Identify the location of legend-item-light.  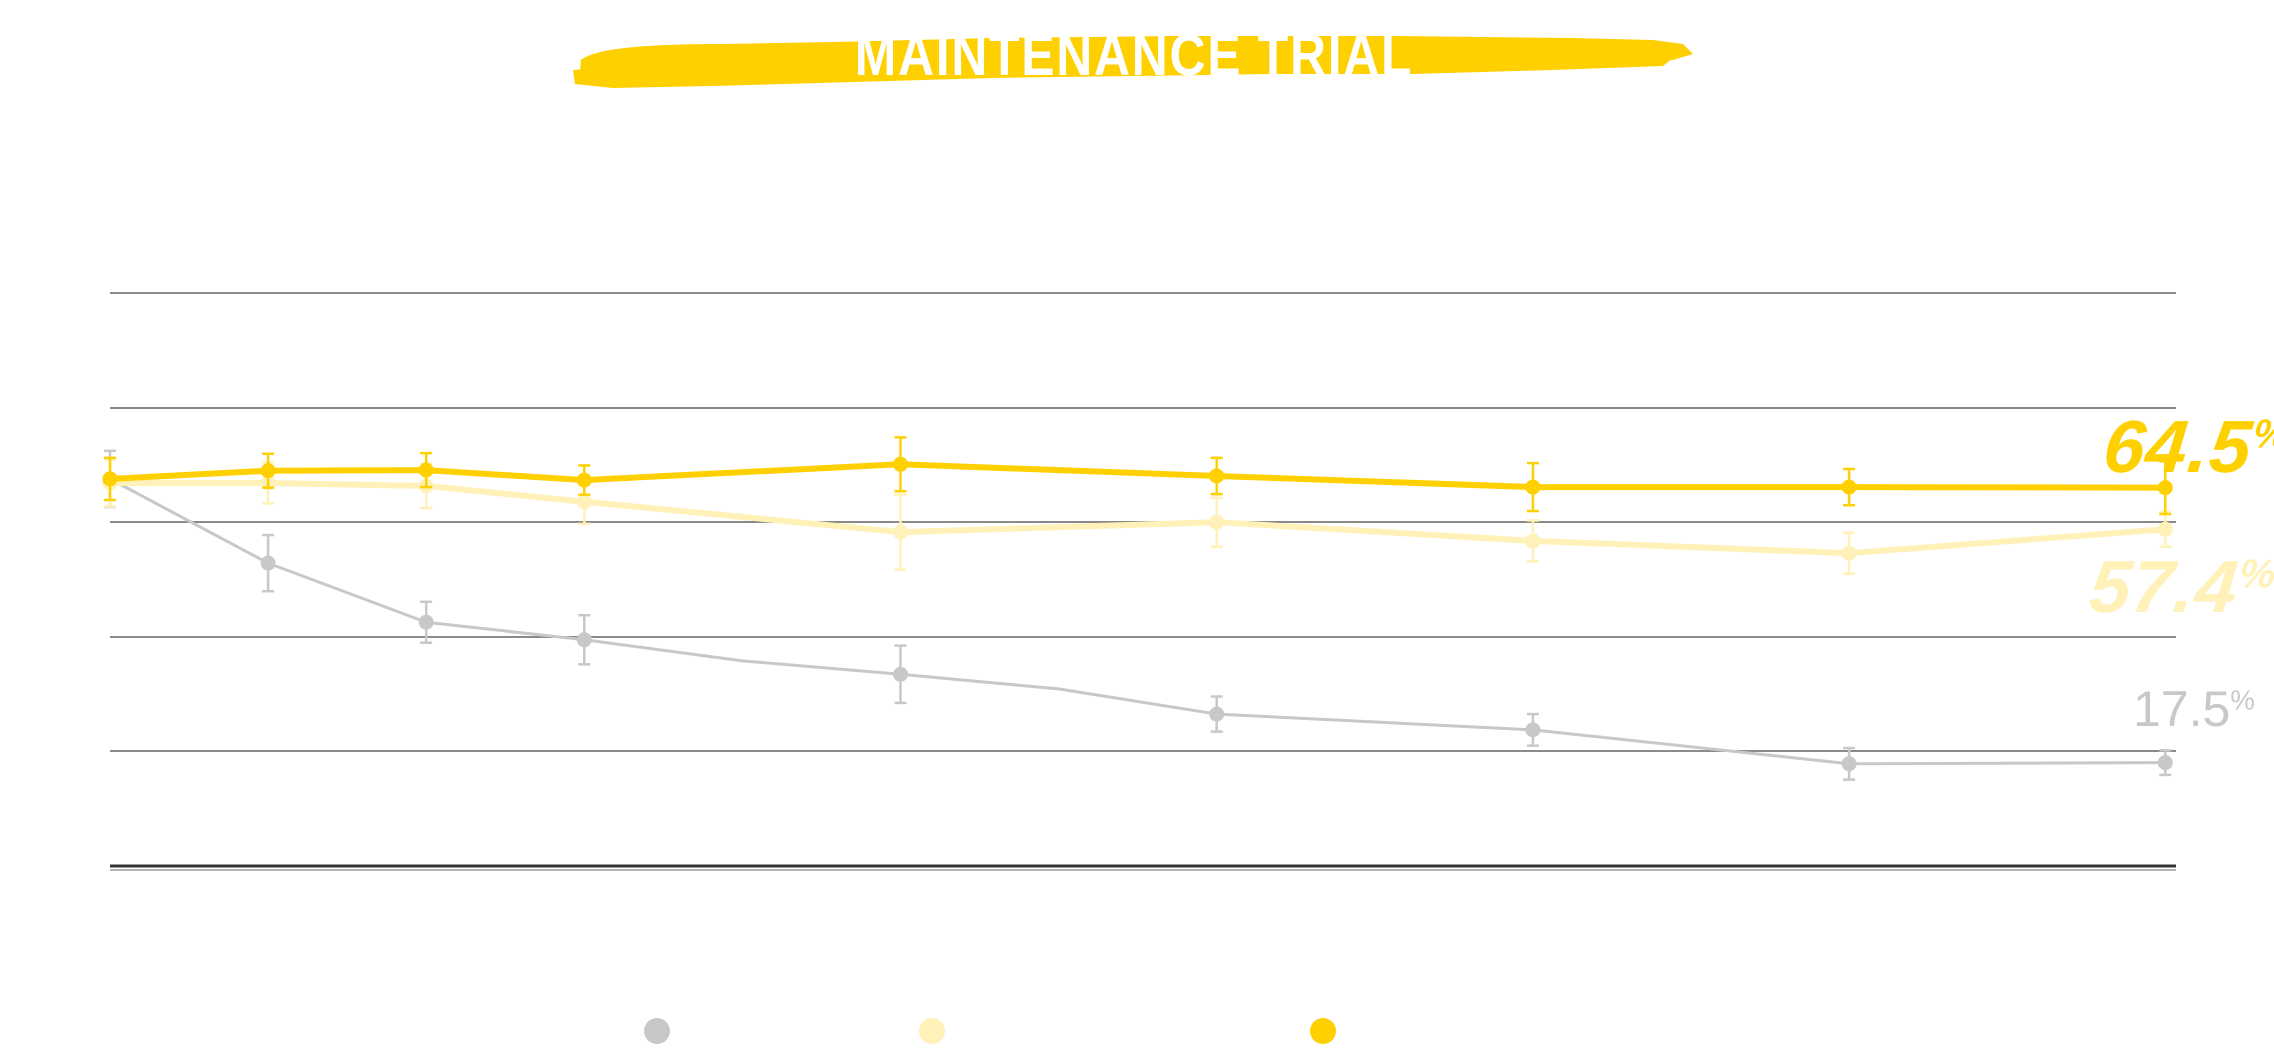
(937, 1031).